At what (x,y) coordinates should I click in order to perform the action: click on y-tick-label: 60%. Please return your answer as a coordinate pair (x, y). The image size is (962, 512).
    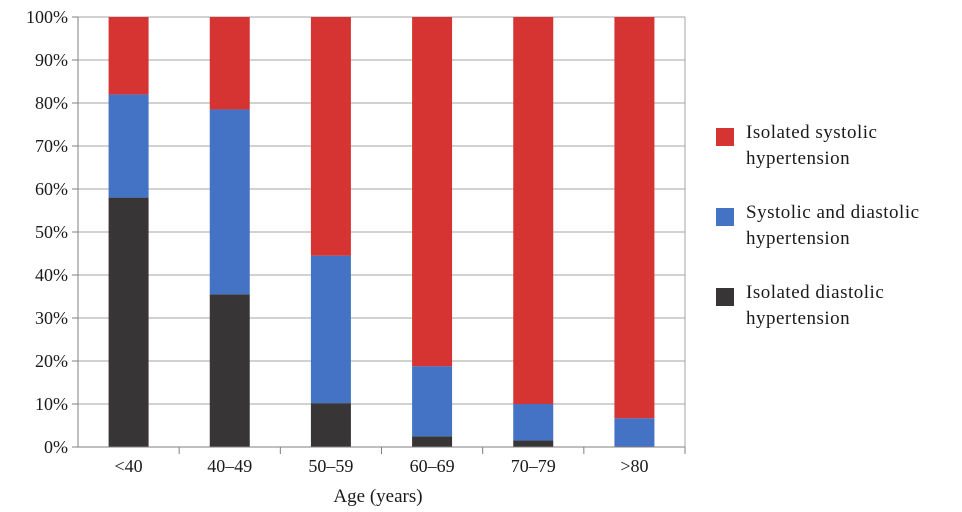
    Looking at the image, I should click on (51, 189).